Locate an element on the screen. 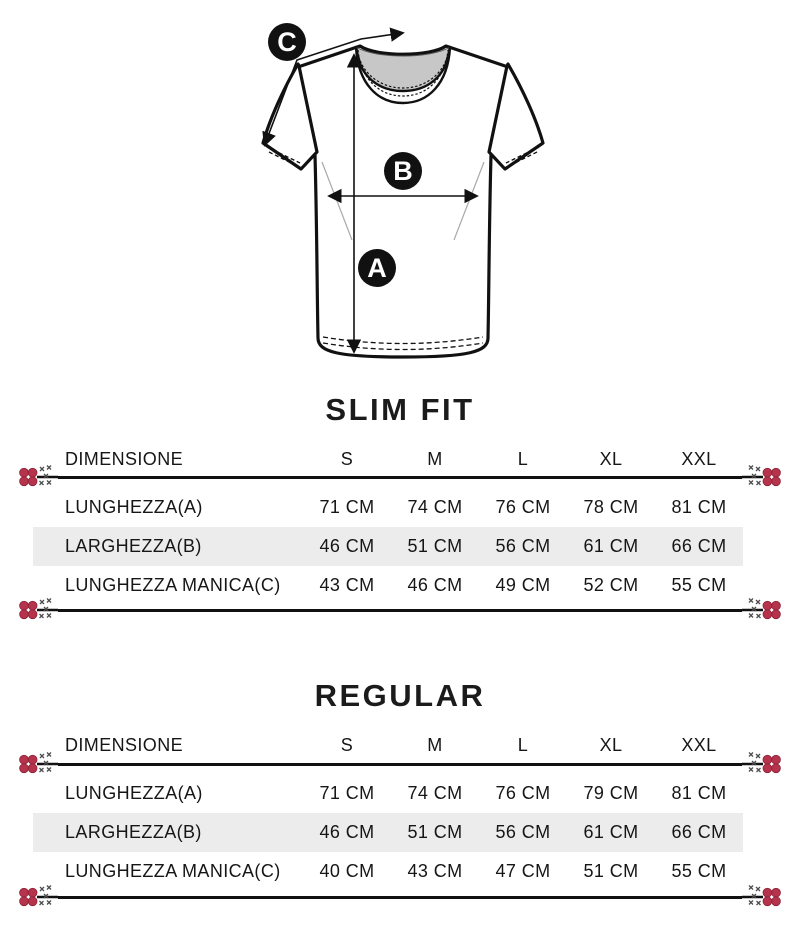  cell-value: 40 CM is located at coordinates (347, 871).